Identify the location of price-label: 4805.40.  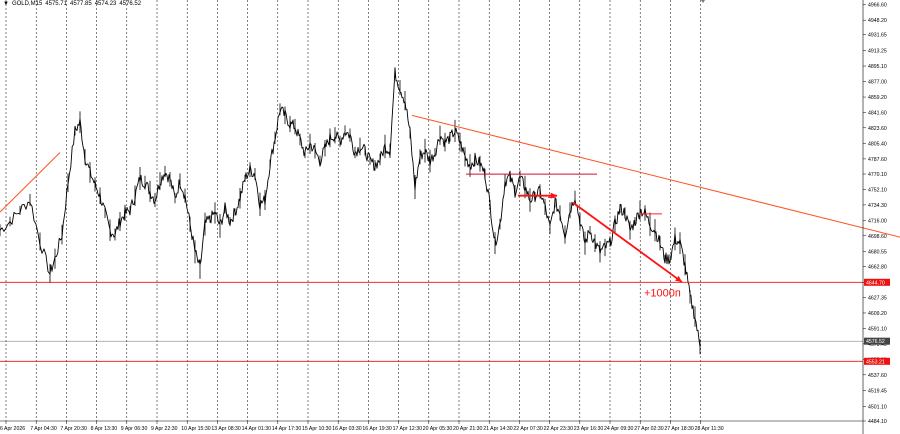
(877, 145).